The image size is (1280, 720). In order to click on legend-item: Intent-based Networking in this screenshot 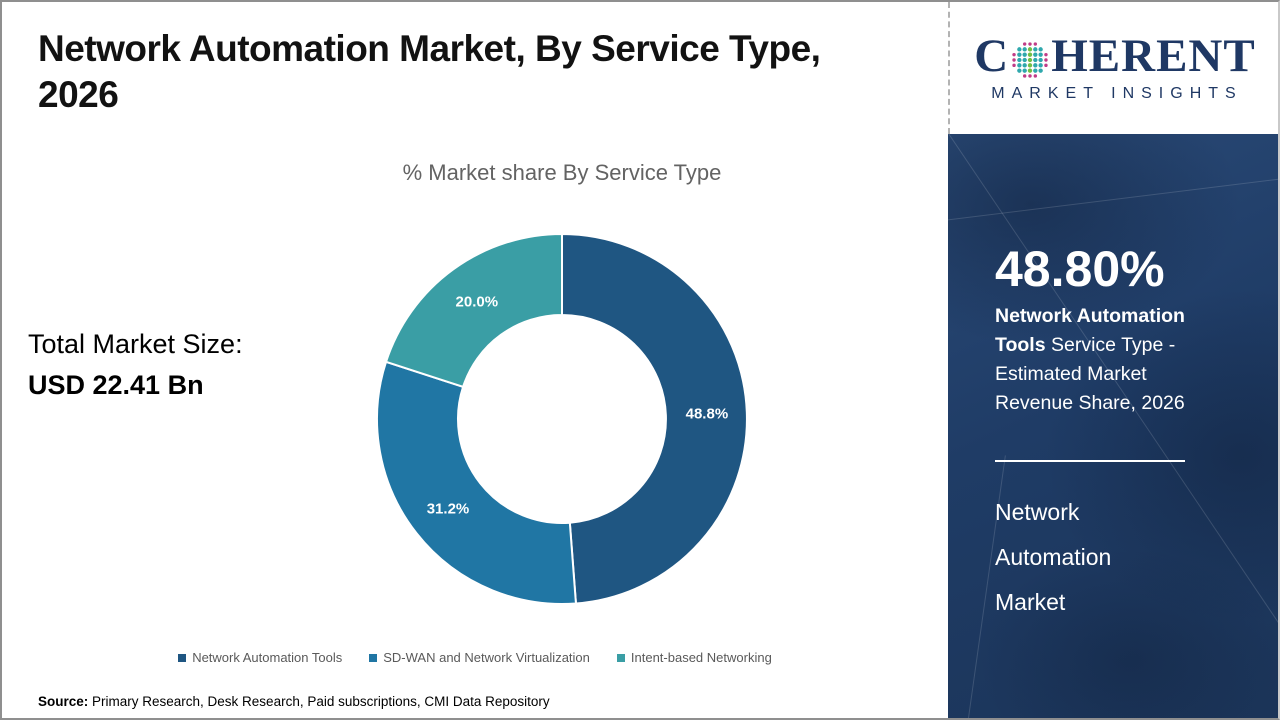, I will do `click(694, 657)`.